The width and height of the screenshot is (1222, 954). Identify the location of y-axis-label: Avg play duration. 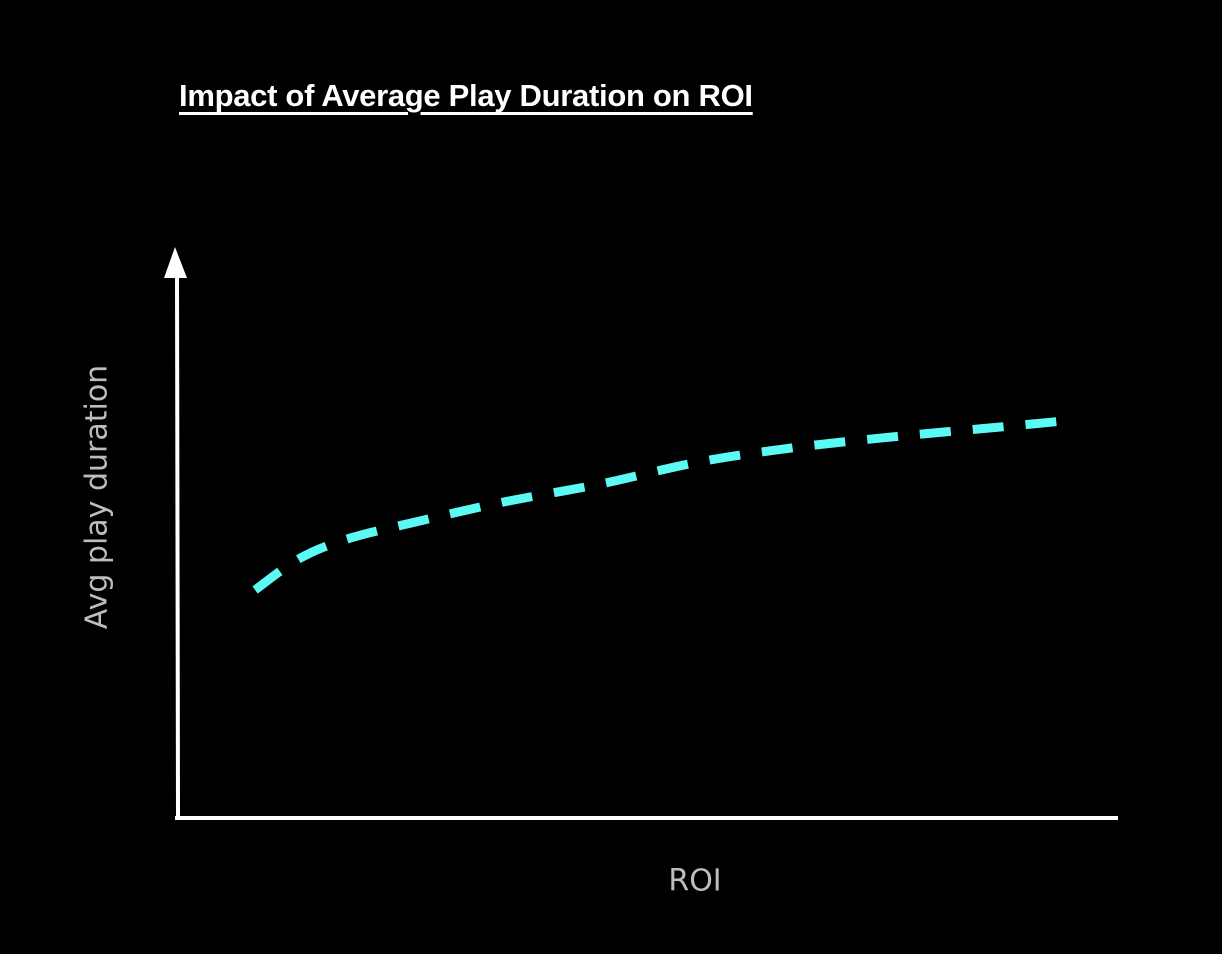
(97, 497).